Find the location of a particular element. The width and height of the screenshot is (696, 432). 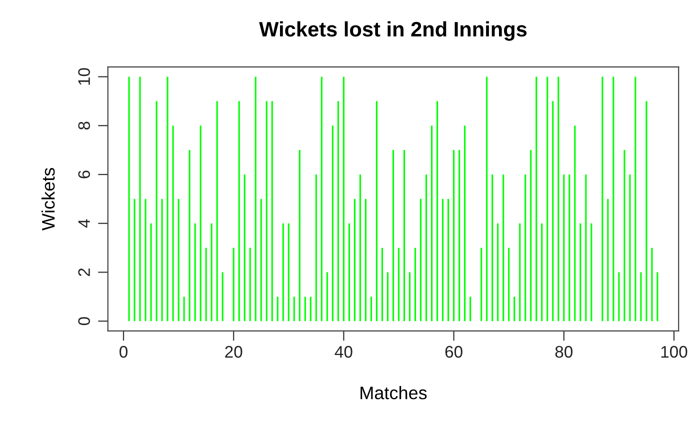

x-tick-label: 60 is located at coordinates (453, 352).